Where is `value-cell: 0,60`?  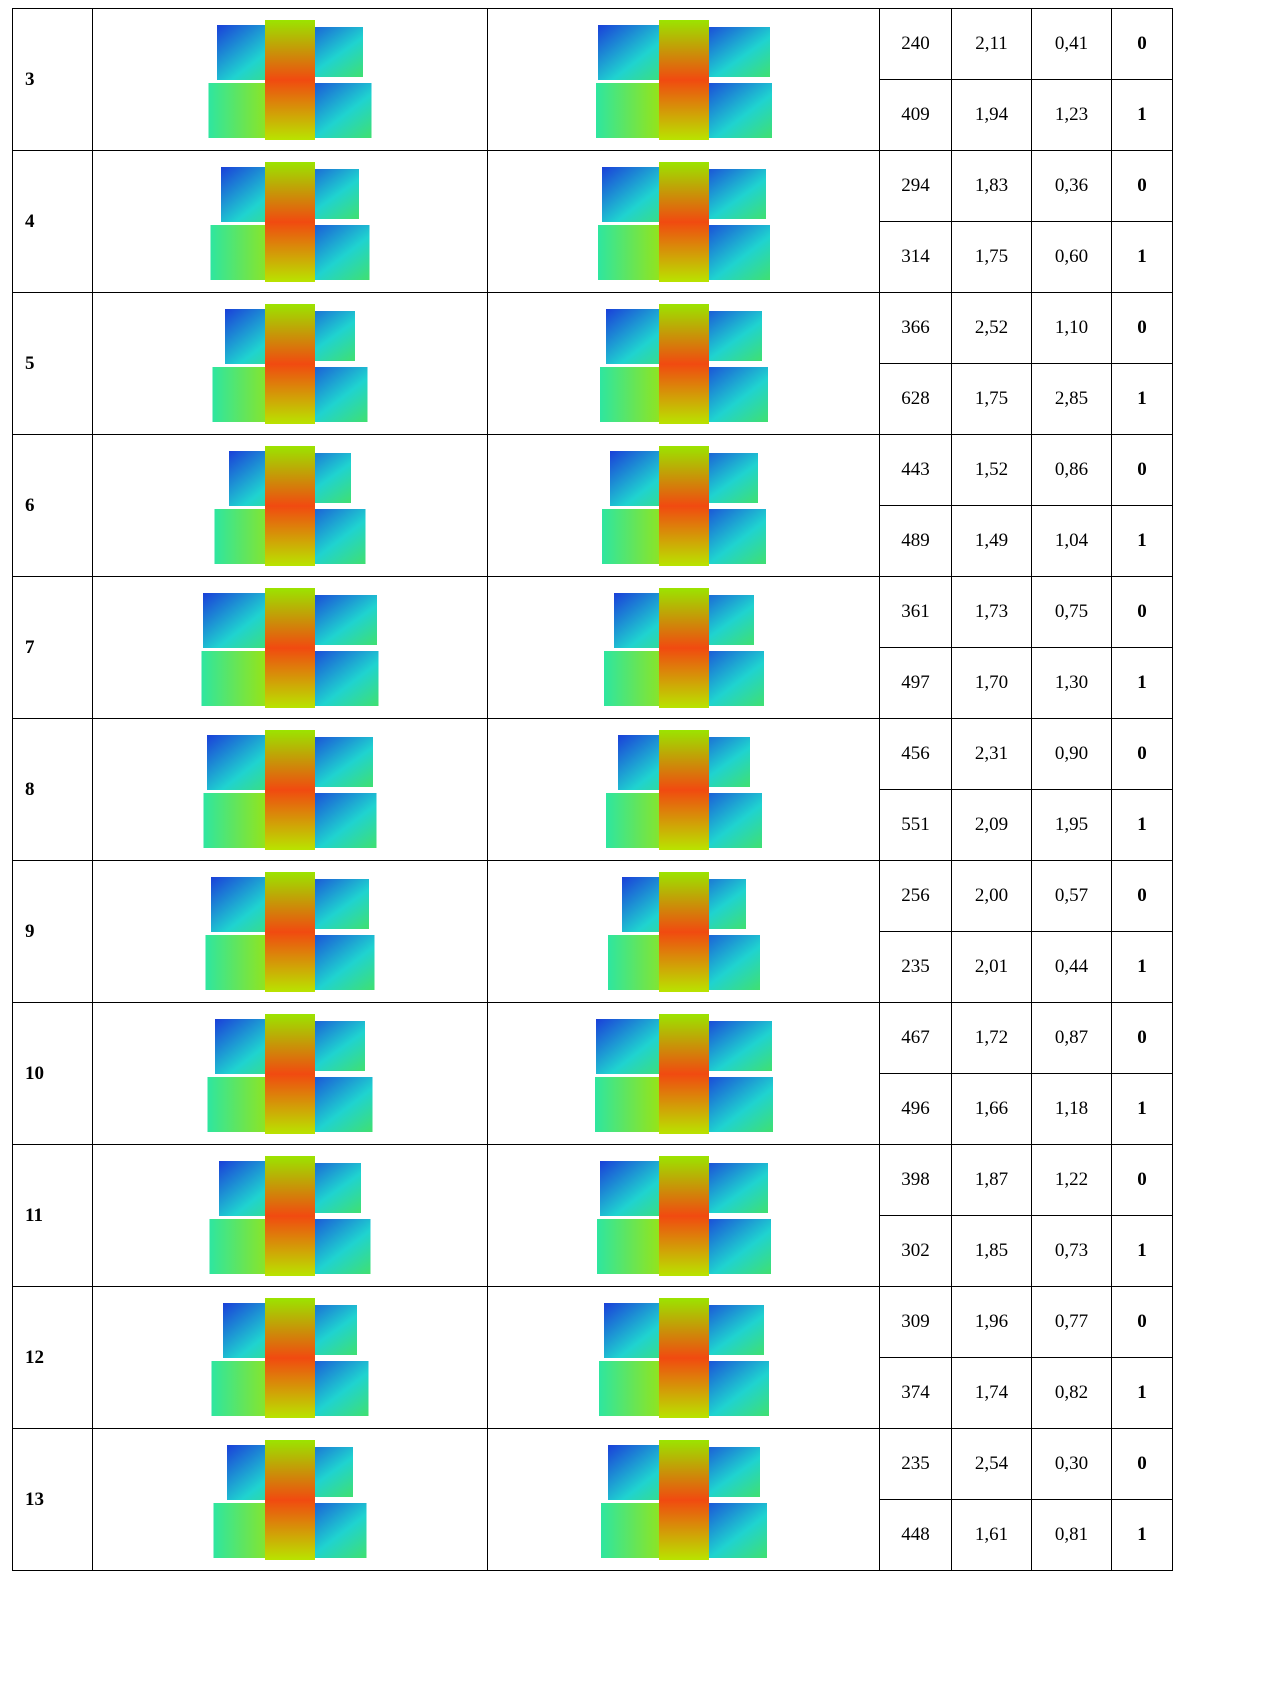
value-cell: 0,60 is located at coordinates (1071, 257).